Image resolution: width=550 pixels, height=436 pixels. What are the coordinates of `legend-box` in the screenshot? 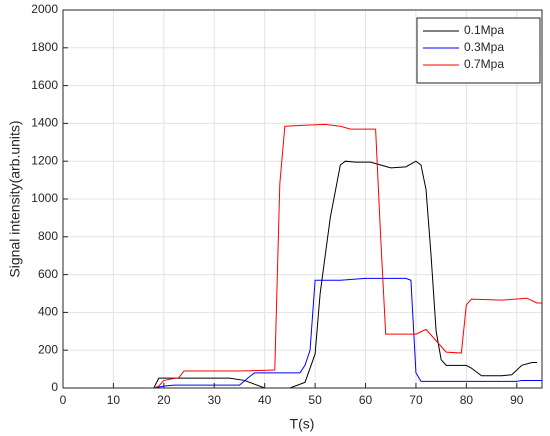 It's located at (478, 50).